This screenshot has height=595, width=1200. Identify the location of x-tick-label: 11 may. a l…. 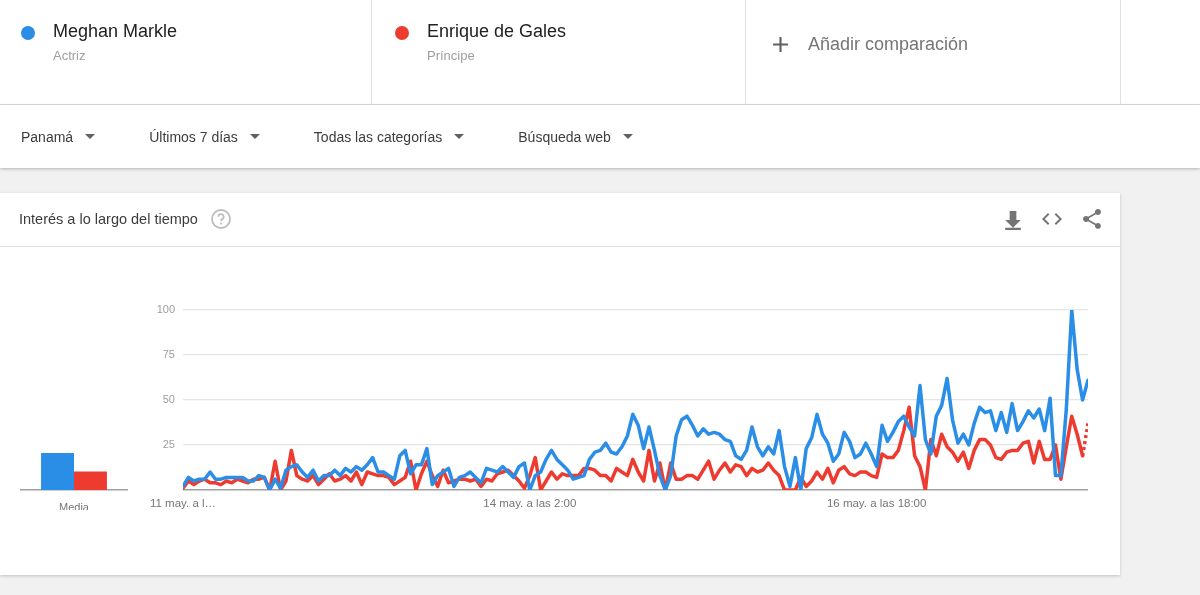
(183, 503).